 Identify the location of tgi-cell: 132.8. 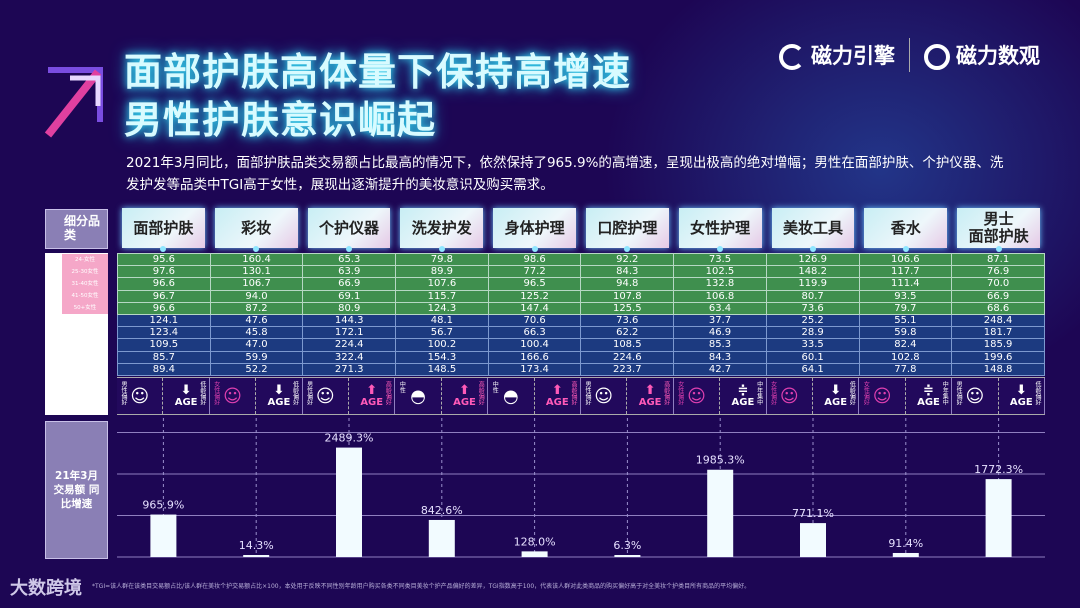
(720, 284).